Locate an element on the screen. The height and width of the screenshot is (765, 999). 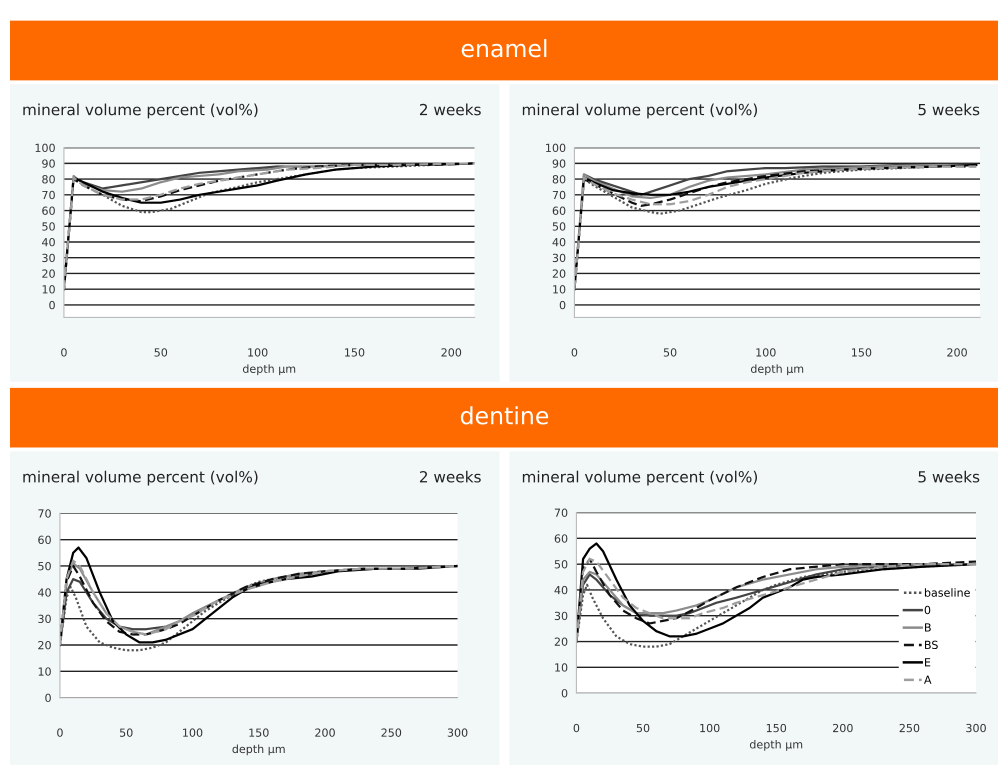
legend-label: BS is located at coordinates (931, 645).